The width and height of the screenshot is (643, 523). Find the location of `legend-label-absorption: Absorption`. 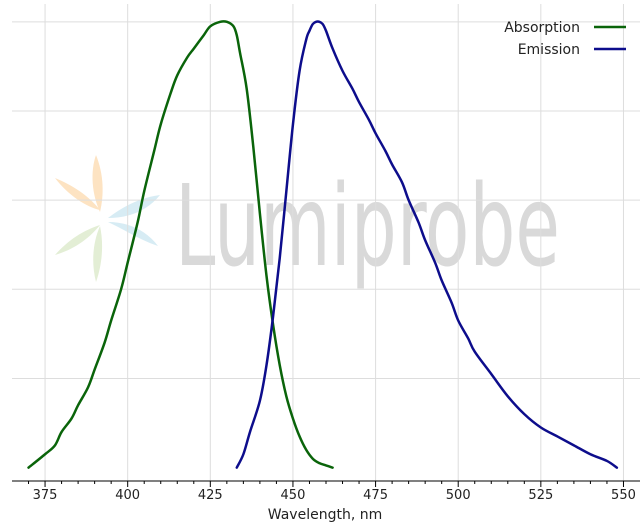

legend-label-absorption: Absorption is located at coordinates (542, 28).